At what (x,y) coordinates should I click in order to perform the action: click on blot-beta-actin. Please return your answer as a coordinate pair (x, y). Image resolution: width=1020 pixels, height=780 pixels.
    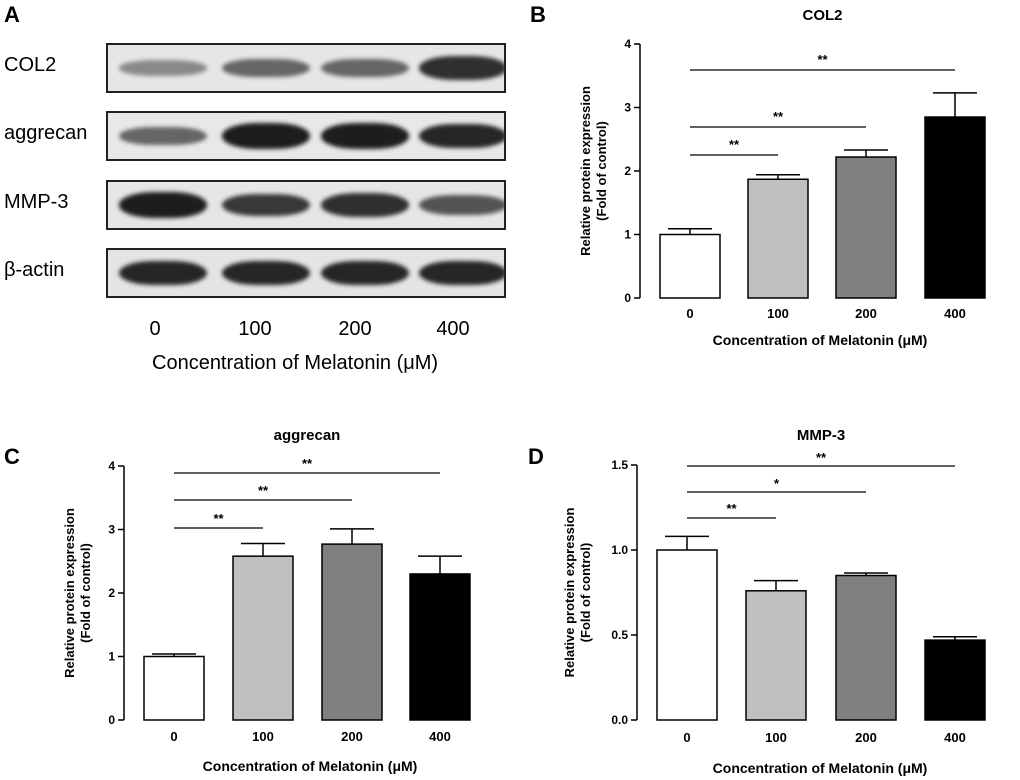
    Looking at the image, I should click on (306, 273).